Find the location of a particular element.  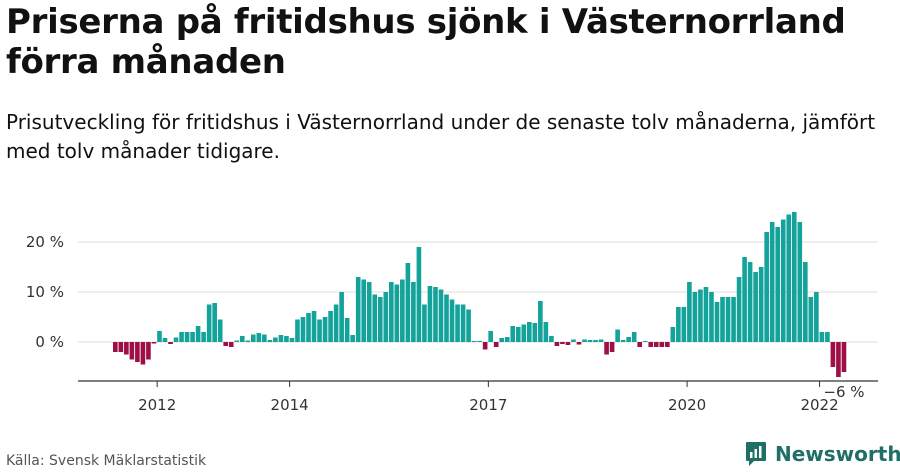

x-tick-label: 2022 is located at coordinates (819, 405).